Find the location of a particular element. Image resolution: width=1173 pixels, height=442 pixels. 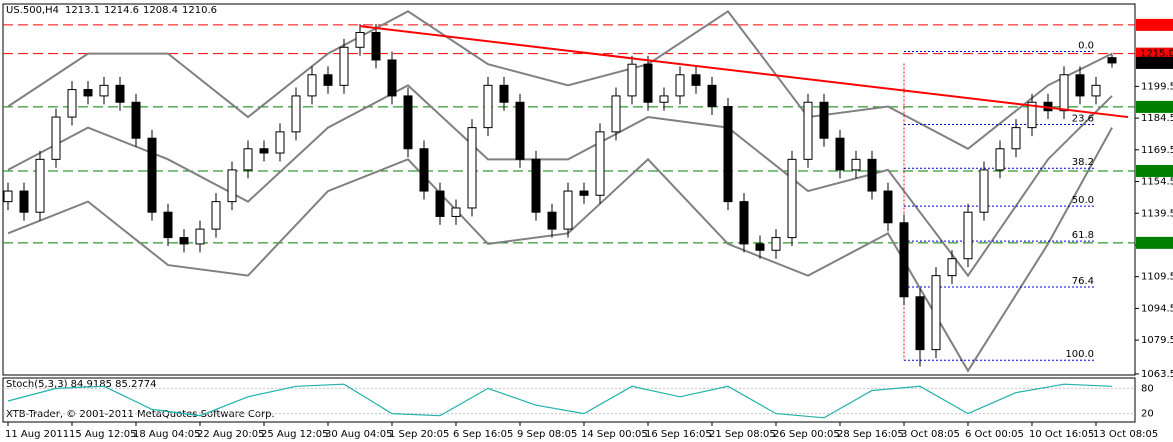

y-tick-label: 1154.5 is located at coordinates (1157, 182).